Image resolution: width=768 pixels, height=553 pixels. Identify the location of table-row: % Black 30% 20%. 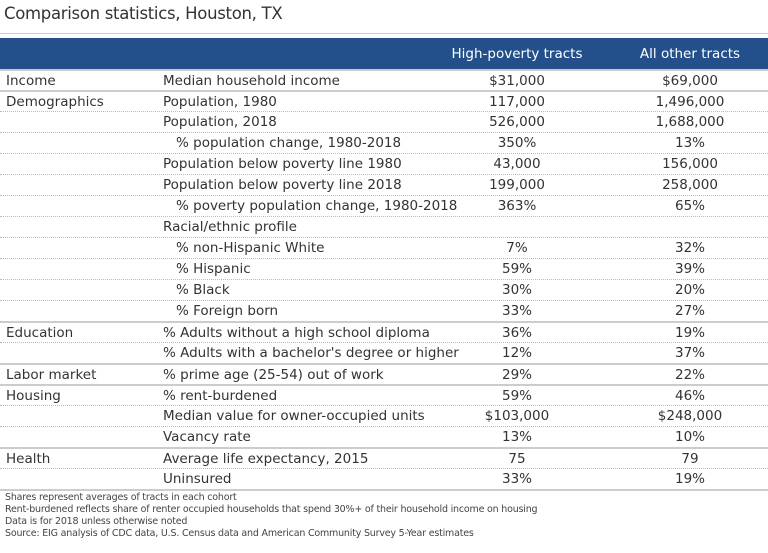
(384, 289).